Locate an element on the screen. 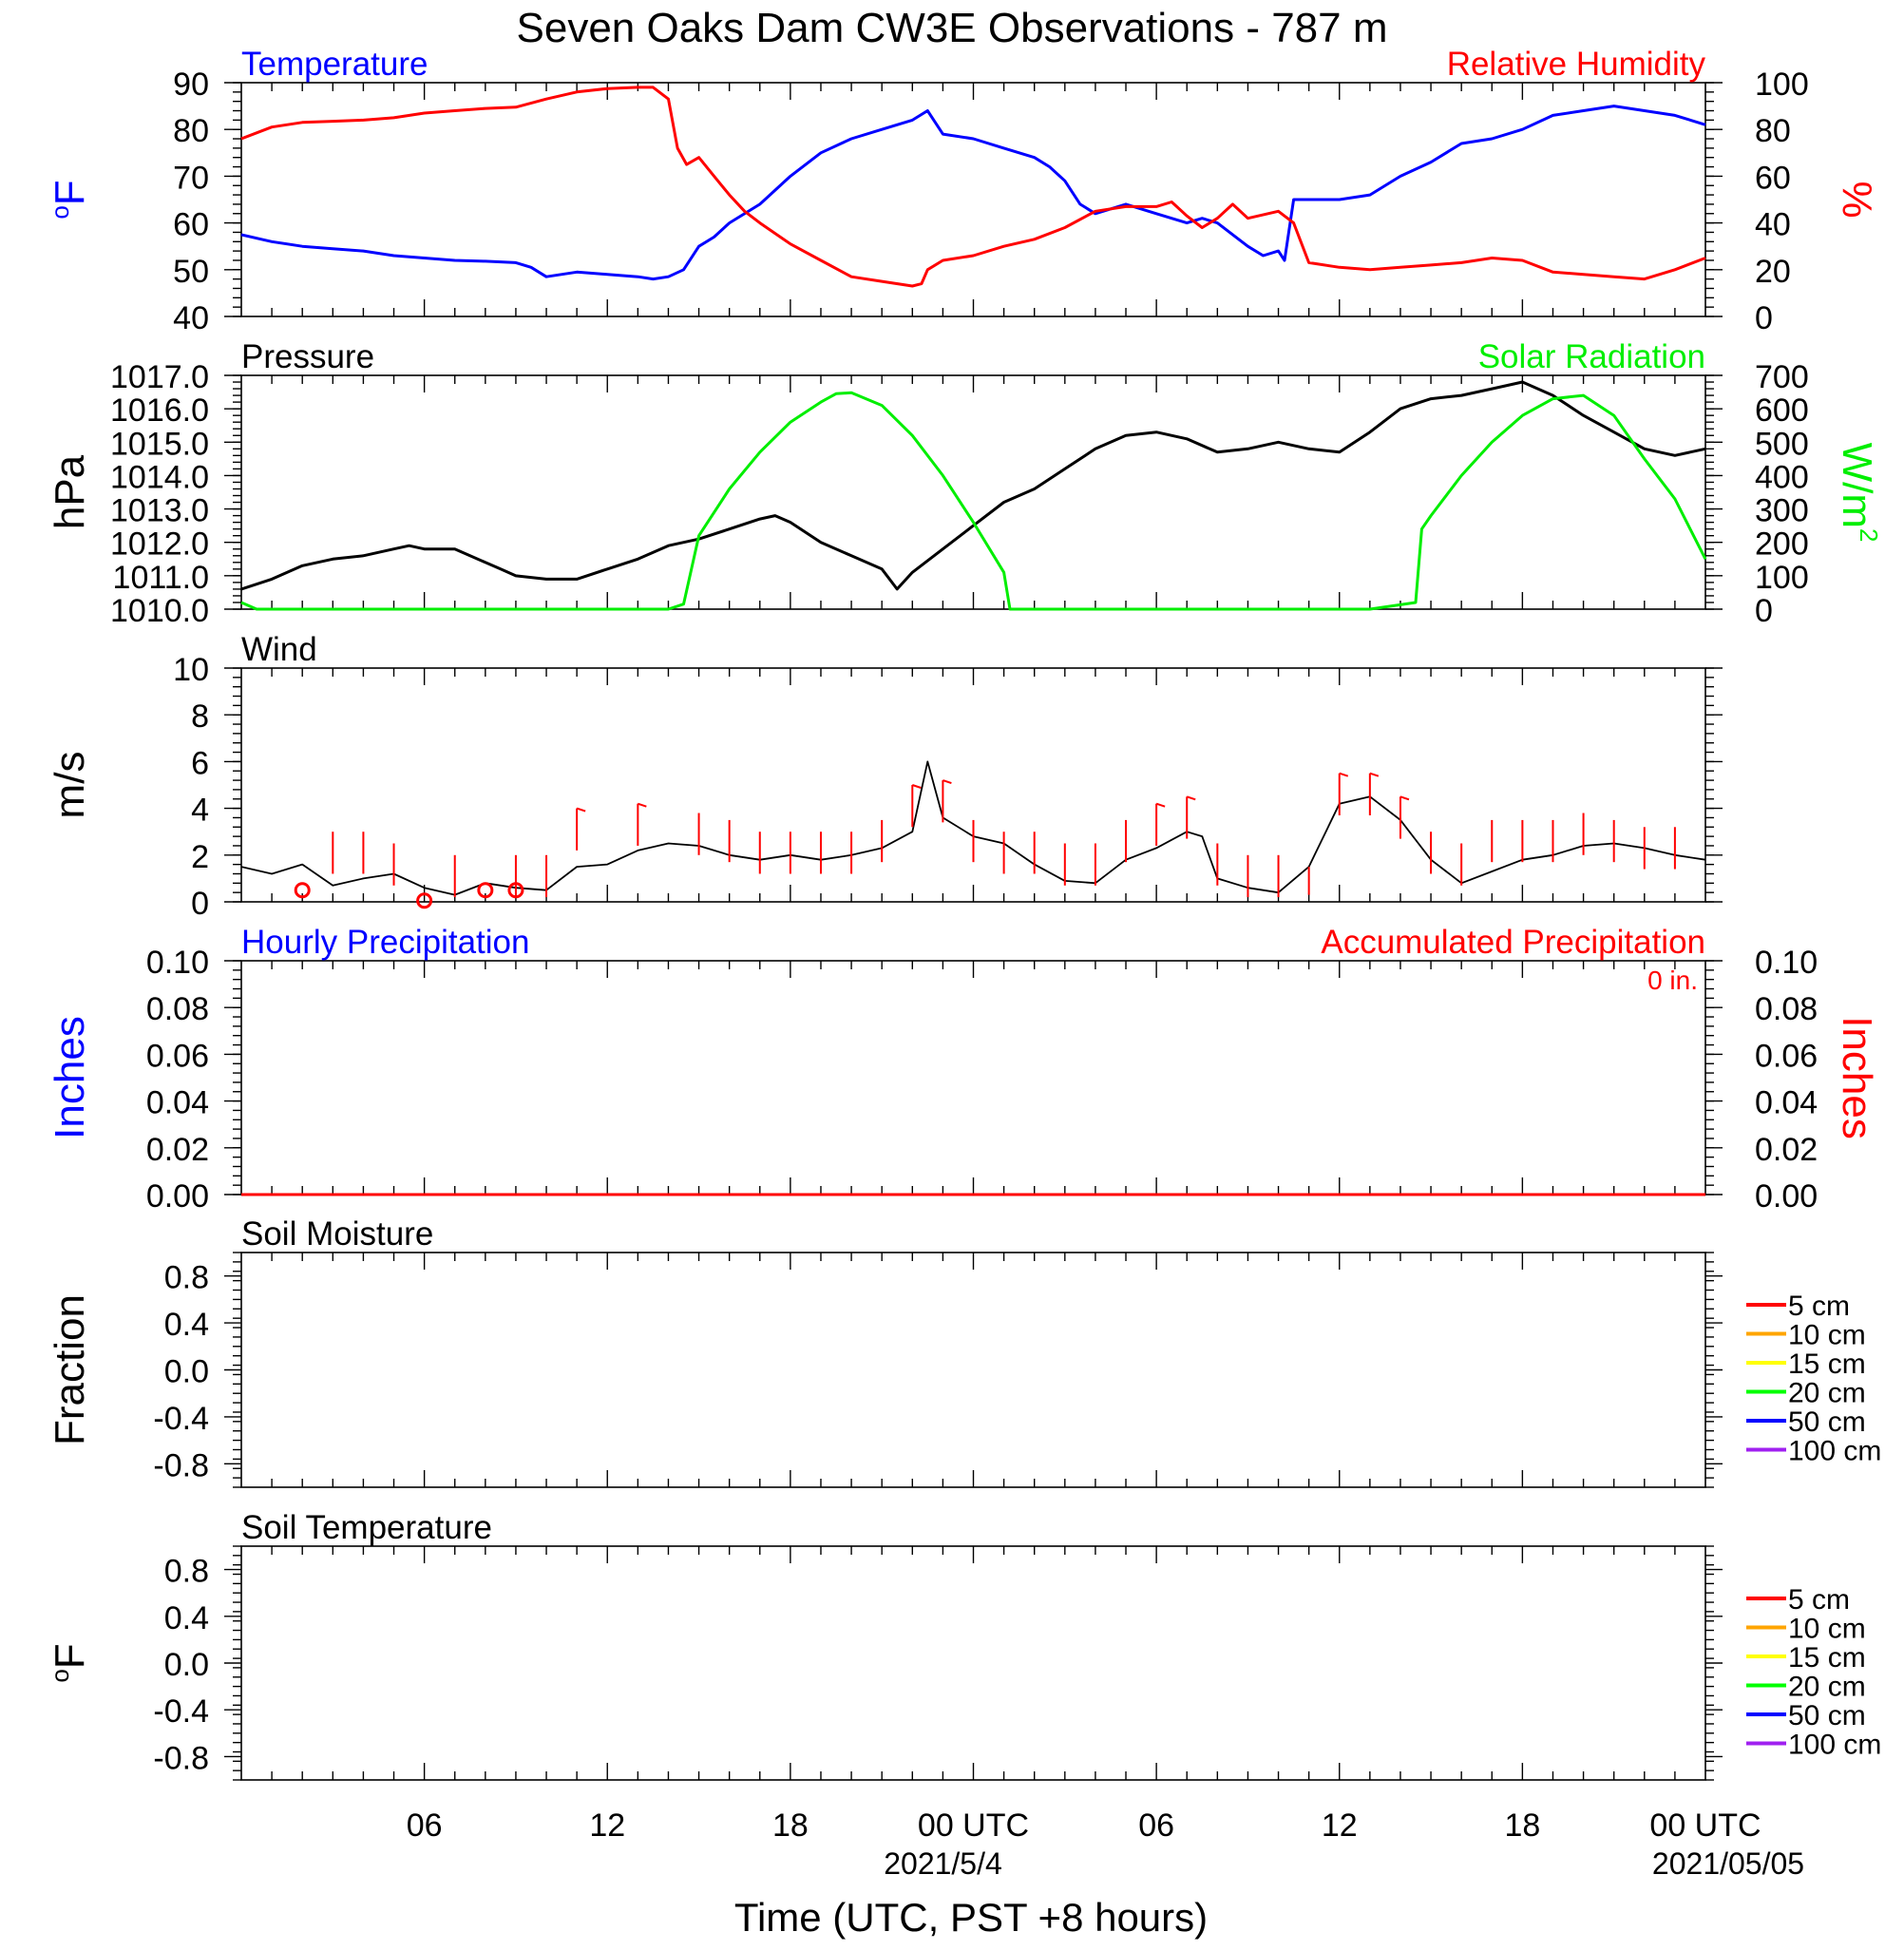 The height and width of the screenshot is (1951, 1904). y-tick-label: 60 is located at coordinates (191, 225).